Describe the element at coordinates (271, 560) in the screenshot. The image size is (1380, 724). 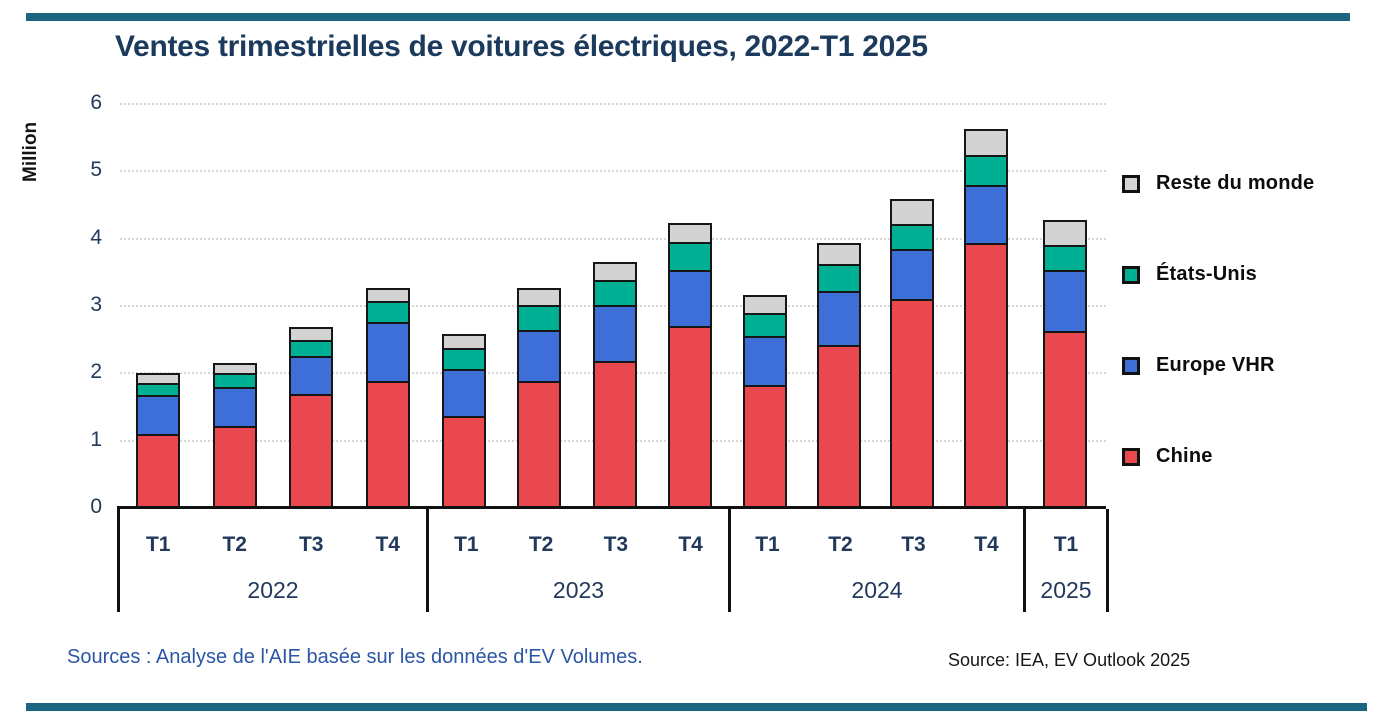
I see `x-group-2022: T1 T2 T3 T4 2022` at that location.